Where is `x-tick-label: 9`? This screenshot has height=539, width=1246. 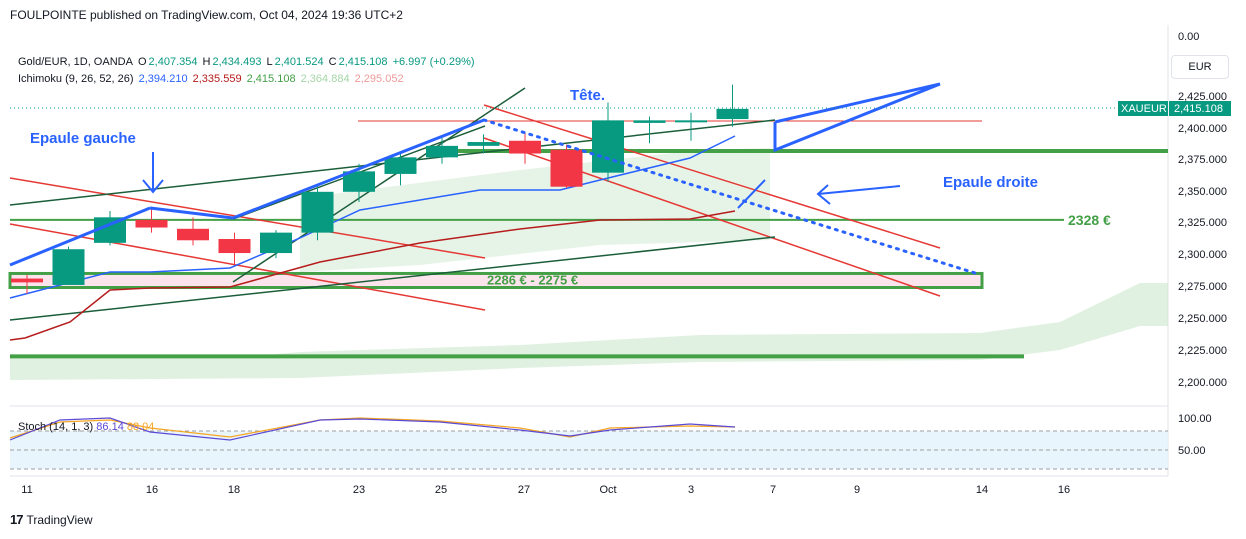 x-tick-label: 9 is located at coordinates (857, 490).